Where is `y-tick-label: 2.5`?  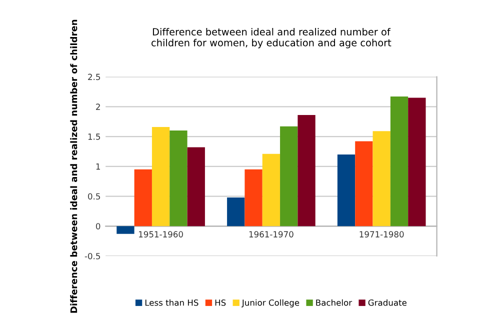
y-tick-label: 2.5 is located at coordinates (94, 77).